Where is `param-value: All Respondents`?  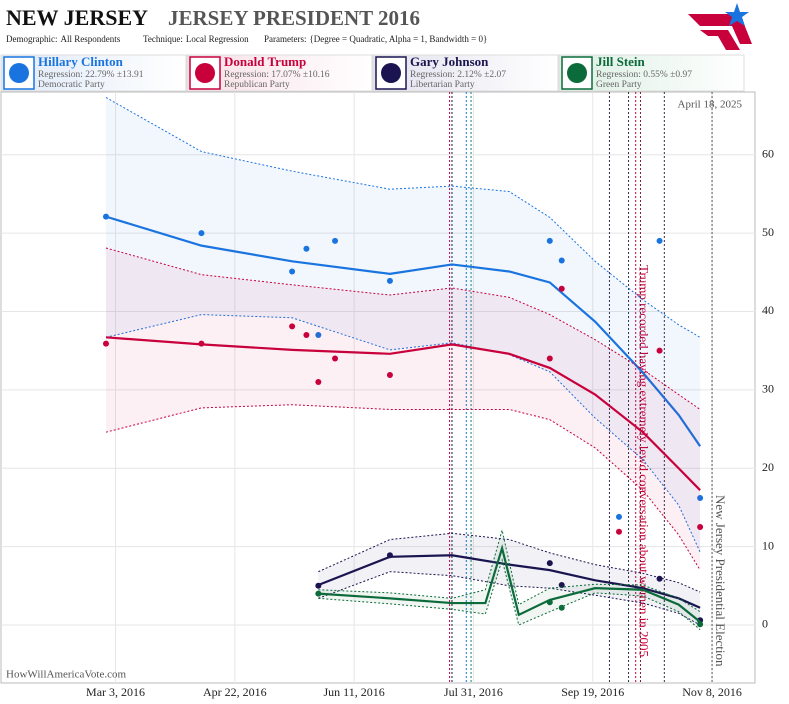 param-value: All Respondents is located at coordinates (90, 39).